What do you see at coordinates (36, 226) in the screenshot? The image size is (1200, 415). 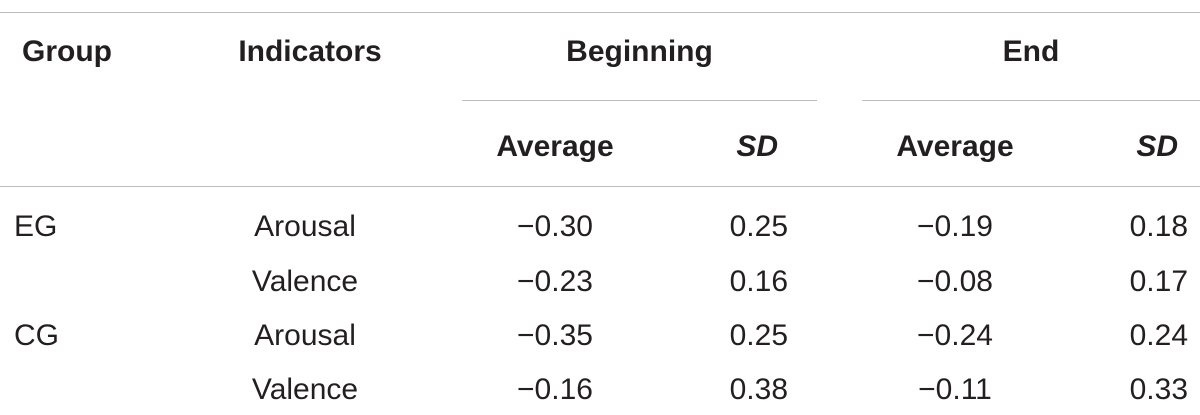 I see `cell-group: EG` at bounding box center [36, 226].